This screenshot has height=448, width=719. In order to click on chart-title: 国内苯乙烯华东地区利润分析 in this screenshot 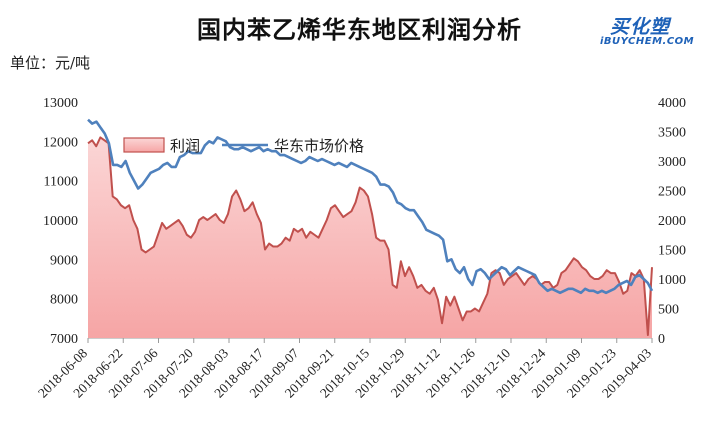, I will do `click(359, 29)`.